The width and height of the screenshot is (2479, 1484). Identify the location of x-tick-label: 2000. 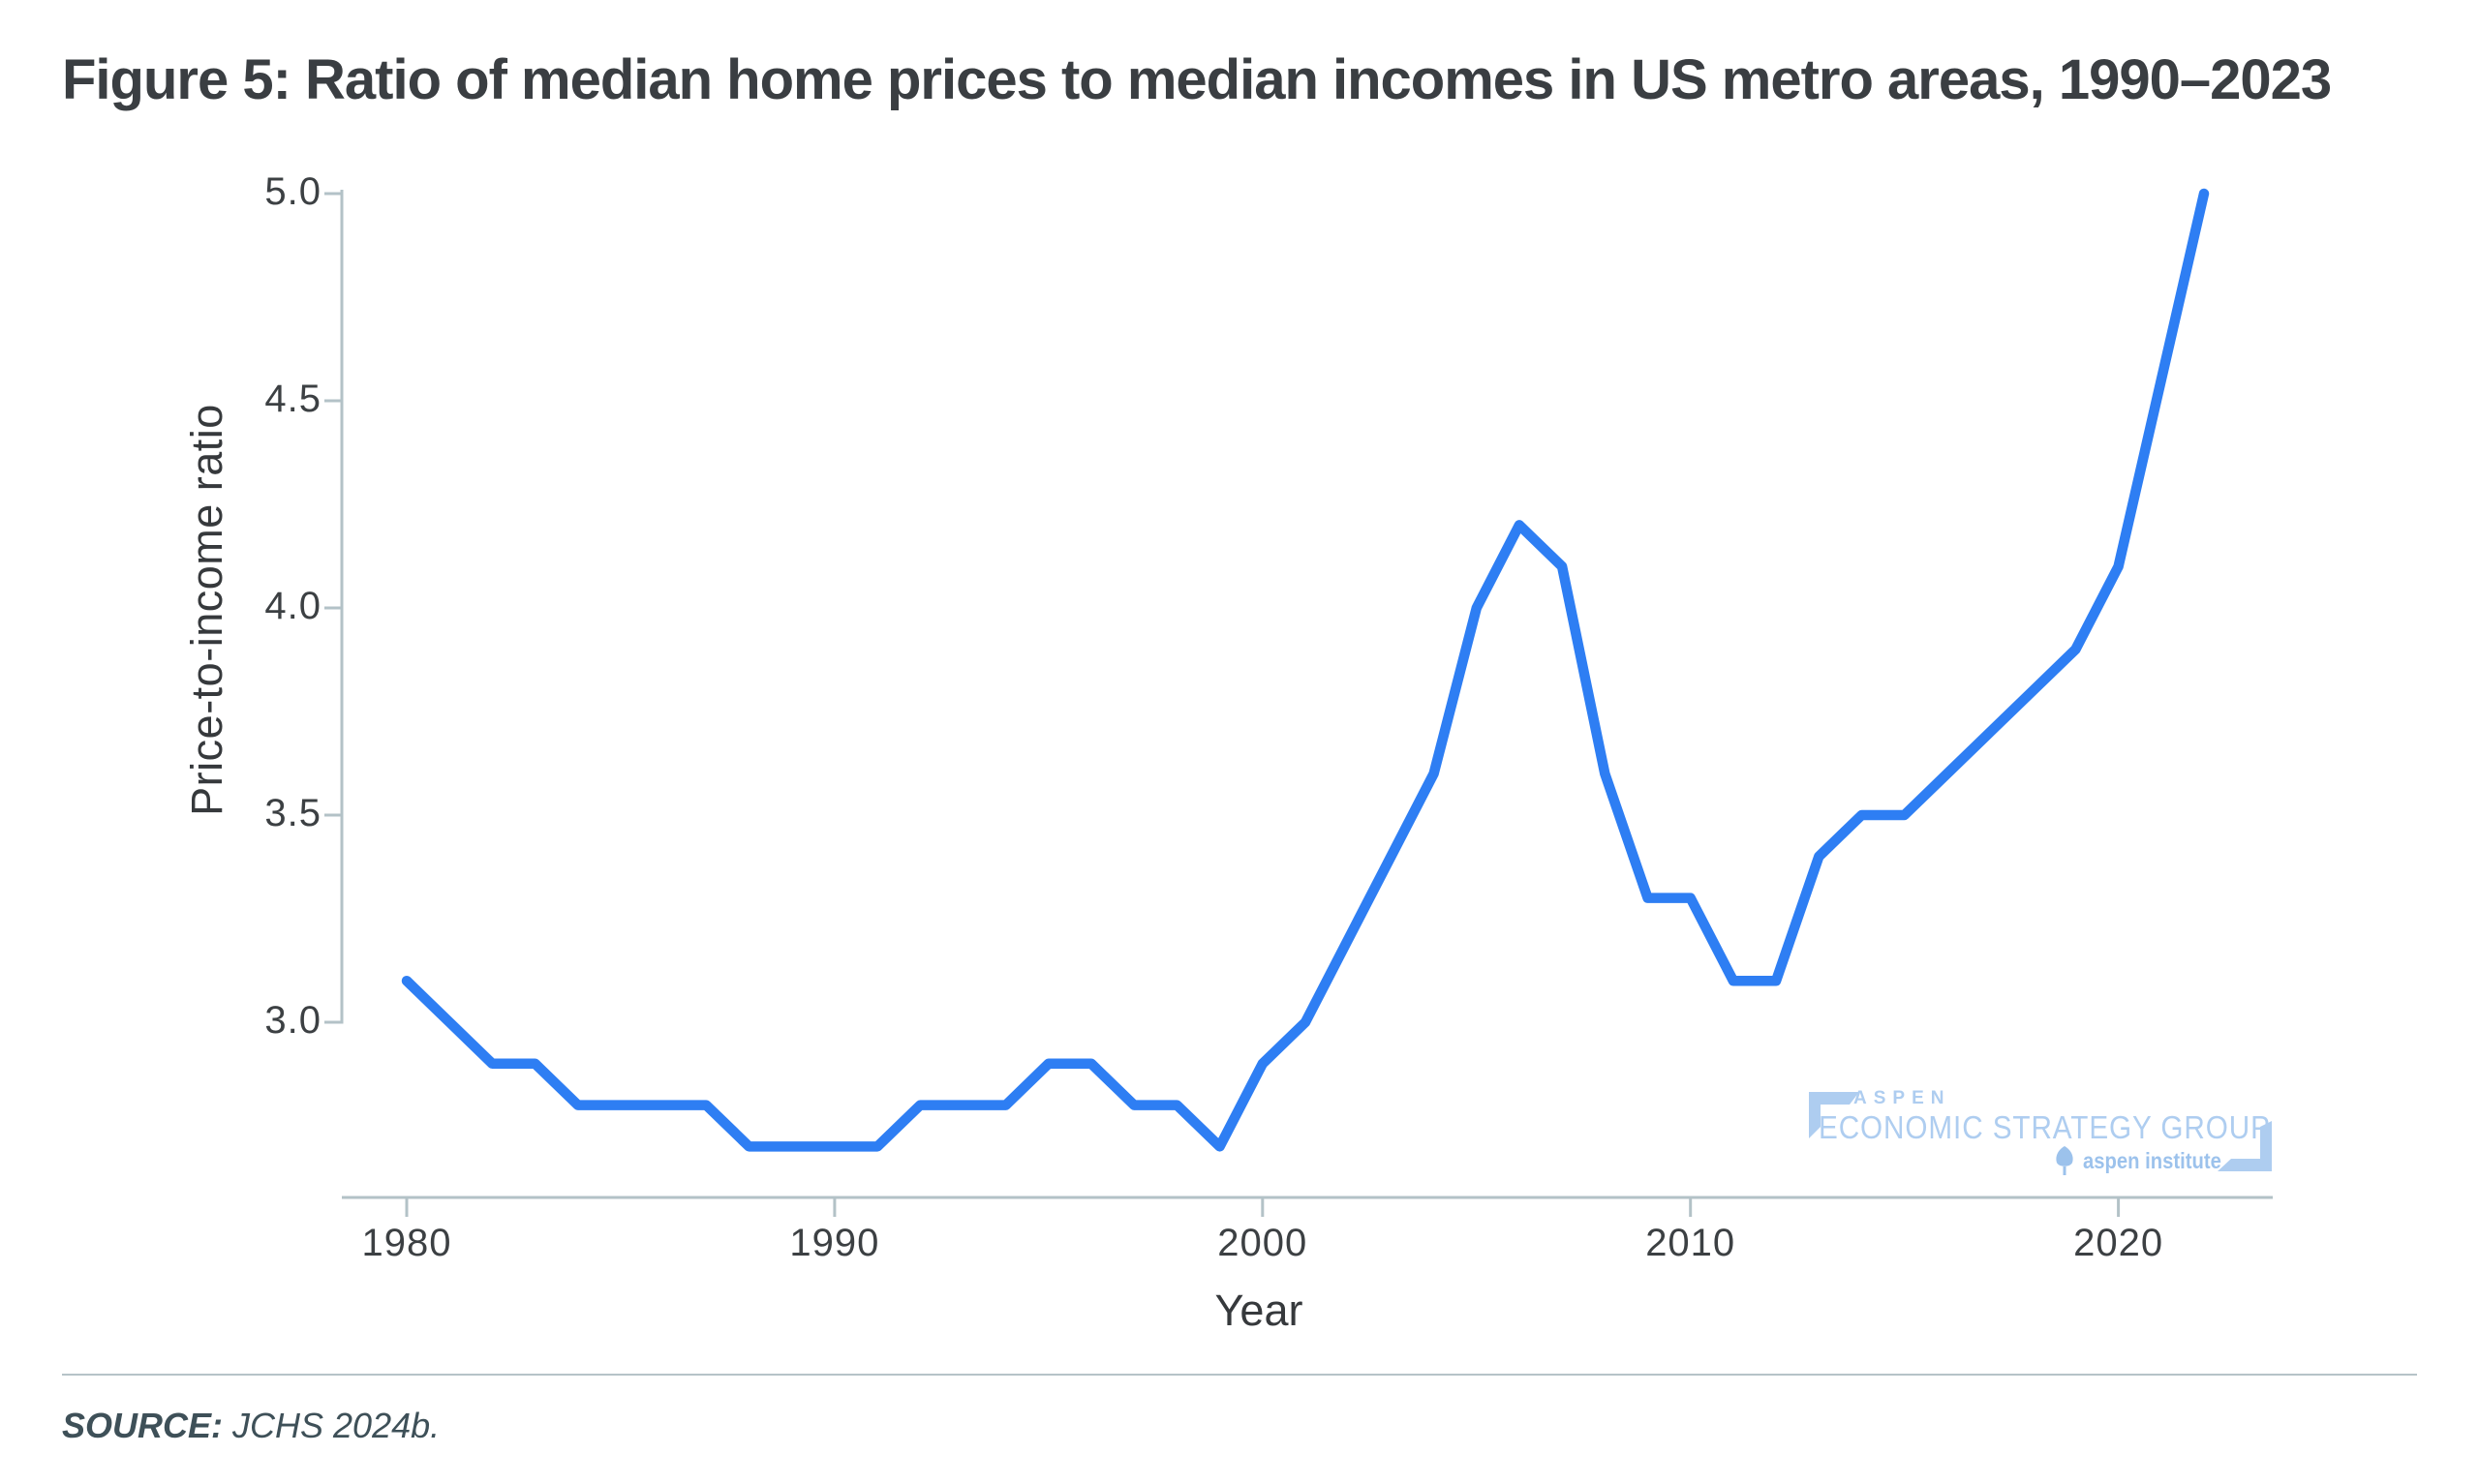
(1262, 1243).